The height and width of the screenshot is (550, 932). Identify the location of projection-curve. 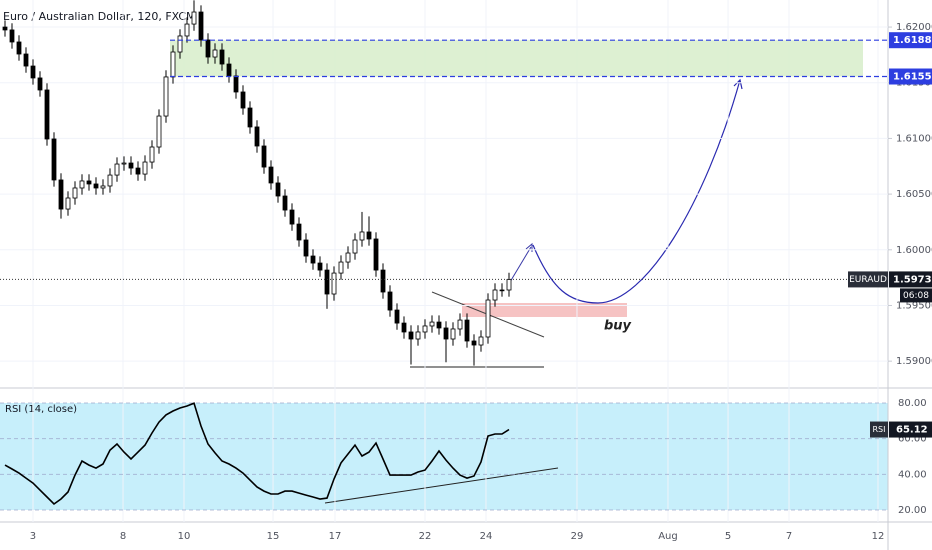
(636, 191).